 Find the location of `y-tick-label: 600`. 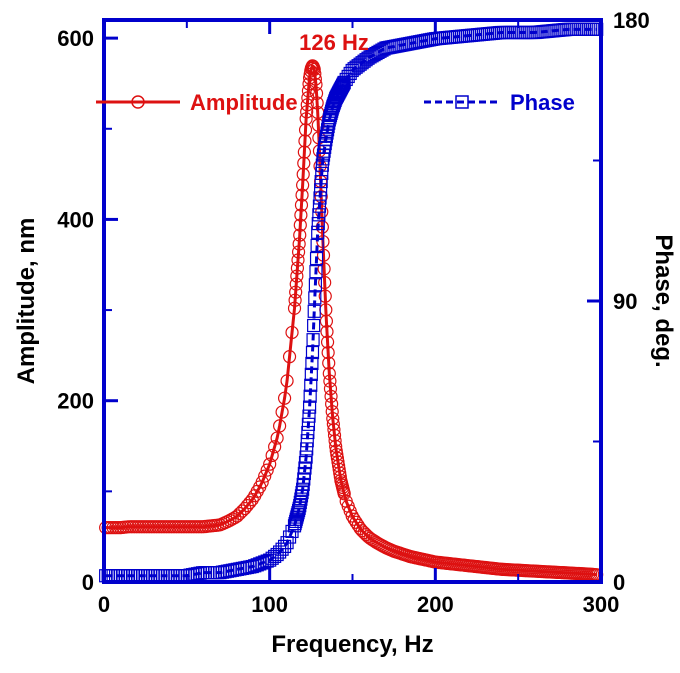

y-tick-label: 600 is located at coordinates (75, 38).